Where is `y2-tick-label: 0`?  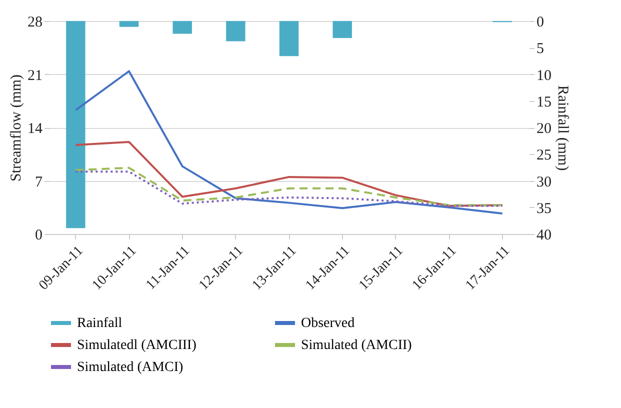
y2-tick-label: 0 is located at coordinates (540, 22).